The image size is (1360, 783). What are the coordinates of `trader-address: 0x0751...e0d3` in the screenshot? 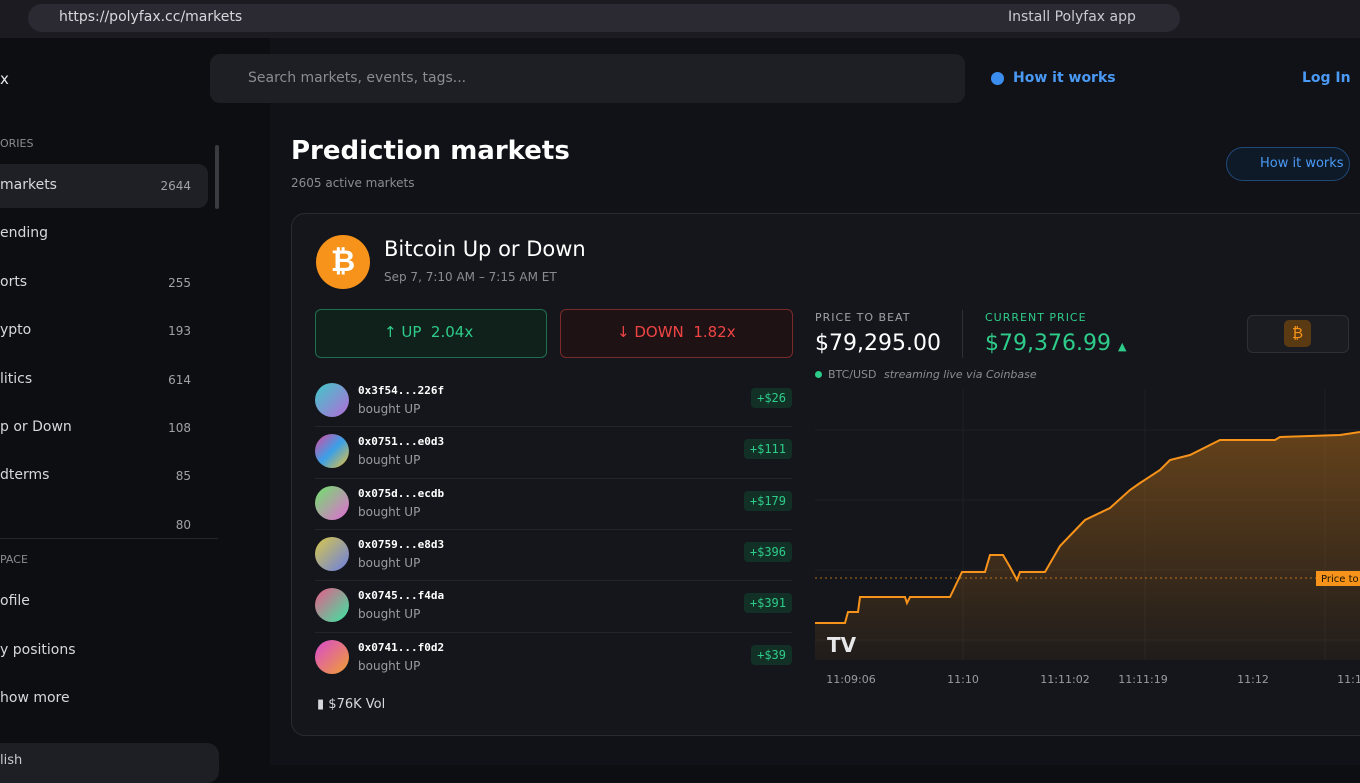 It's located at (401, 442).